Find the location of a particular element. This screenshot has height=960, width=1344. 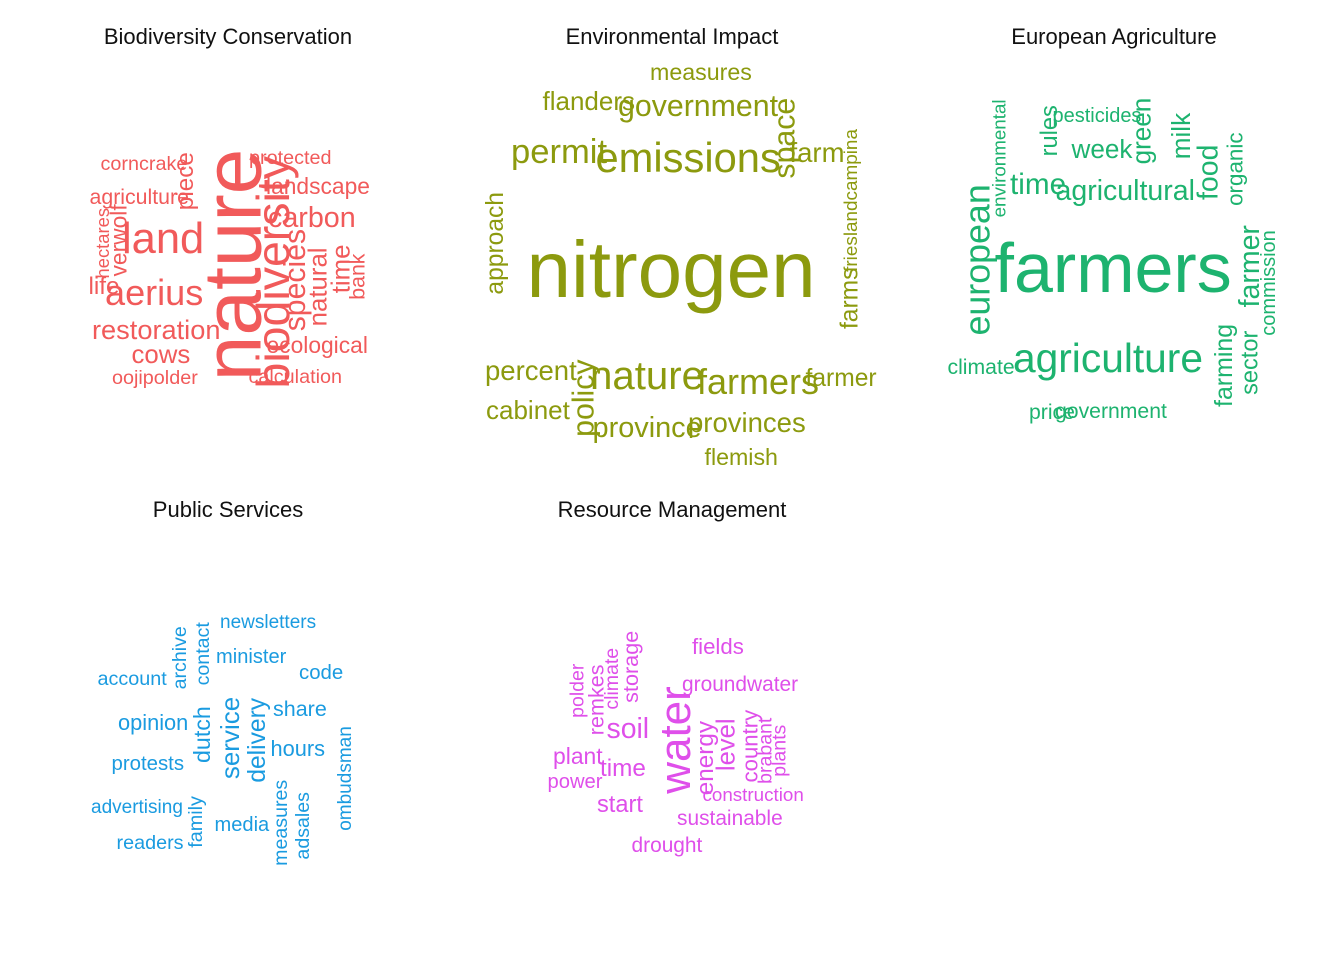

word-approach: approach is located at coordinates (495, 243).